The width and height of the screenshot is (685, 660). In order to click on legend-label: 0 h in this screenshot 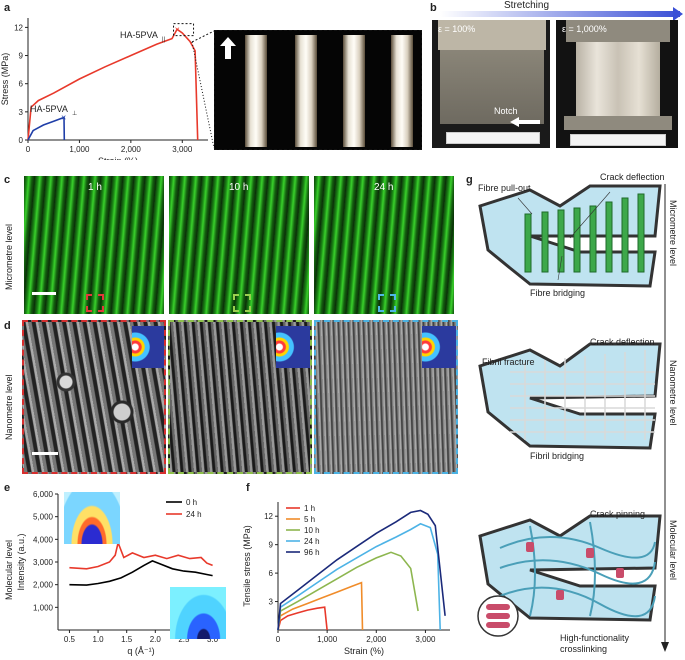, I will do `click(191, 502)`.